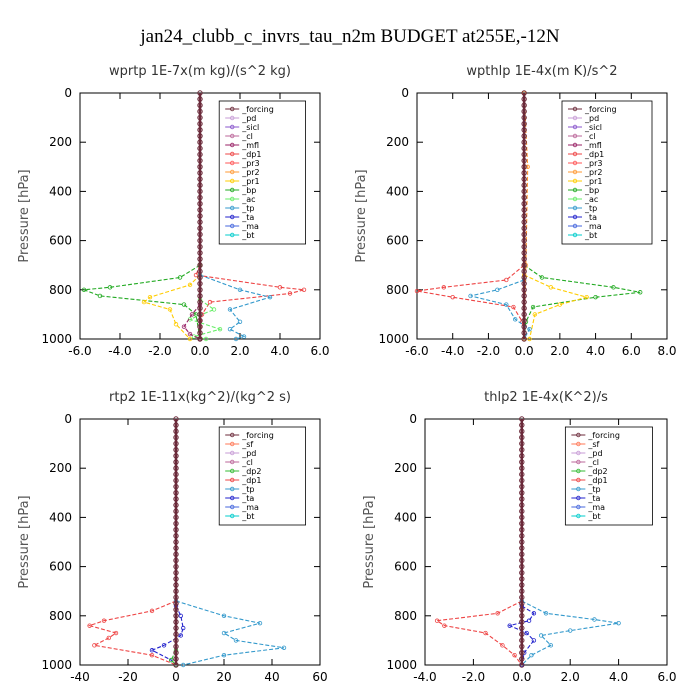 The height and width of the screenshot is (700, 700). I want to click on legend-entry: _forcing, so click(600, 109).